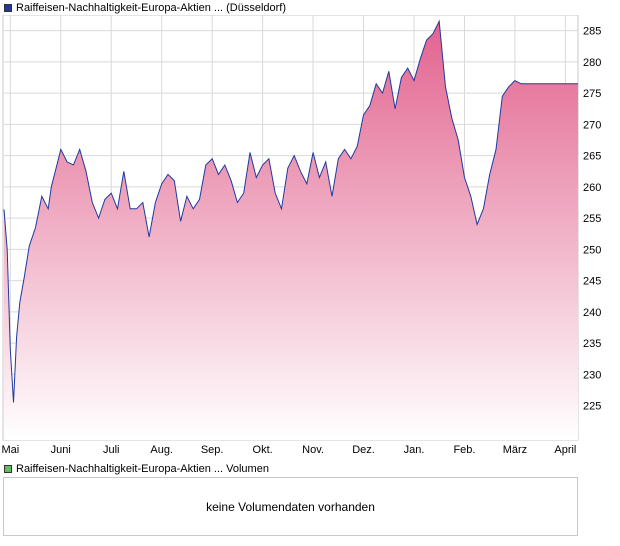 The width and height of the screenshot is (620, 546). I want to click on volume-empty-message: keine Volumendaten vorhanden, so click(290, 506).